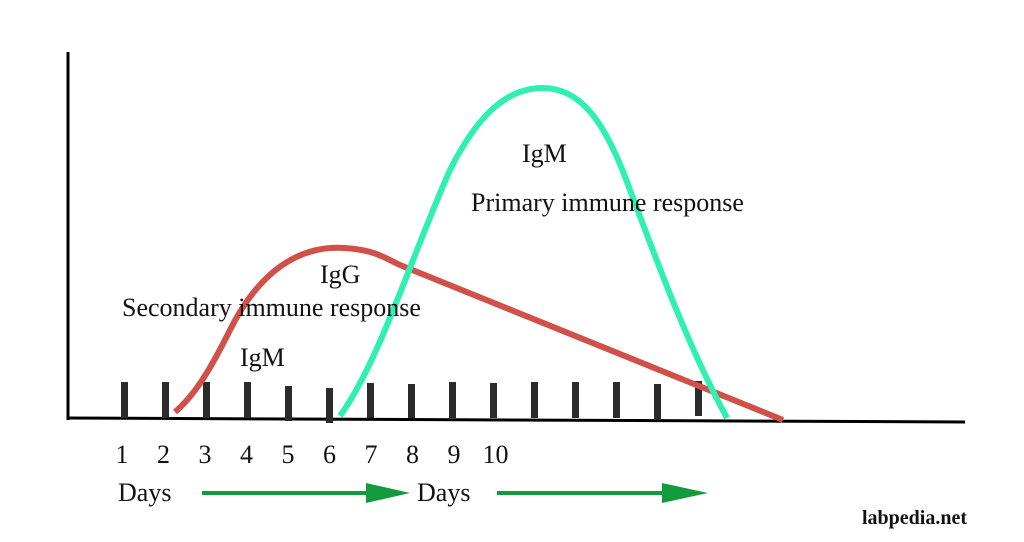  Describe the element at coordinates (914, 518) in the screenshot. I see `watermark: labpedia.net` at that location.